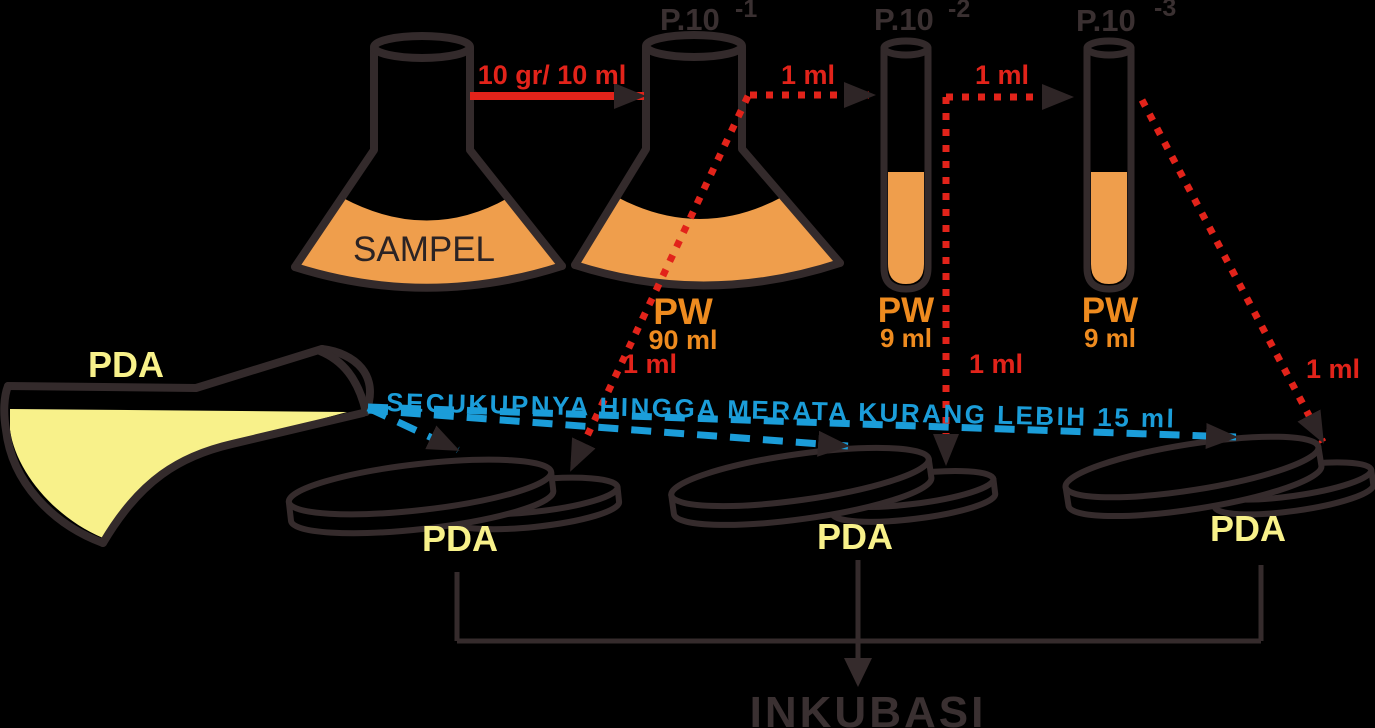  I want to click on dish2-label: PDA, so click(855, 536).